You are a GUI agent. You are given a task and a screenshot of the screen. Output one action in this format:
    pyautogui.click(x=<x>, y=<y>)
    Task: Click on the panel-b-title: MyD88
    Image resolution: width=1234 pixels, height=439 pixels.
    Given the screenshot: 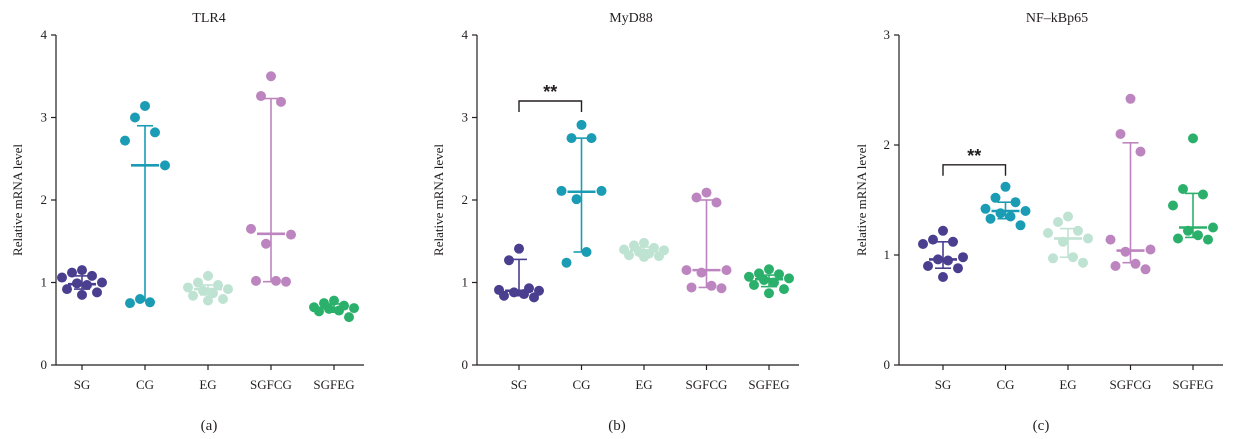 What is the action you would take?
    pyautogui.click(x=631, y=18)
    